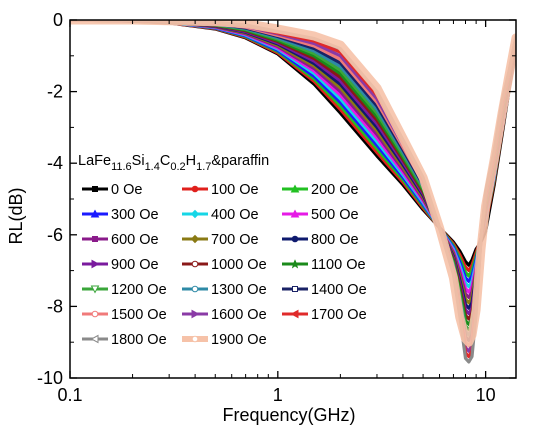  What do you see at coordinates (55, 92) in the screenshot?
I see `y-tick-label: -2` at bounding box center [55, 92].